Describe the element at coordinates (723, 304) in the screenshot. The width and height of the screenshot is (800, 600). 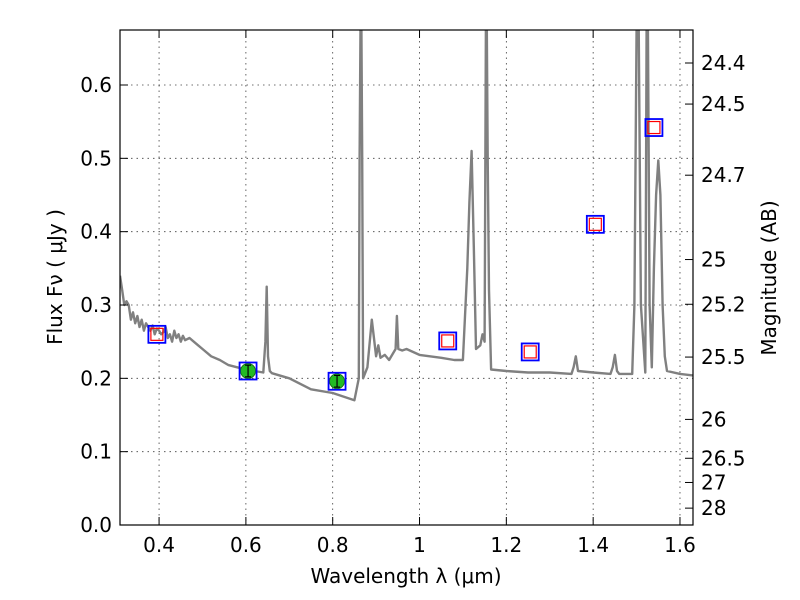
I see `right-tick-label: 25.2` at that location.